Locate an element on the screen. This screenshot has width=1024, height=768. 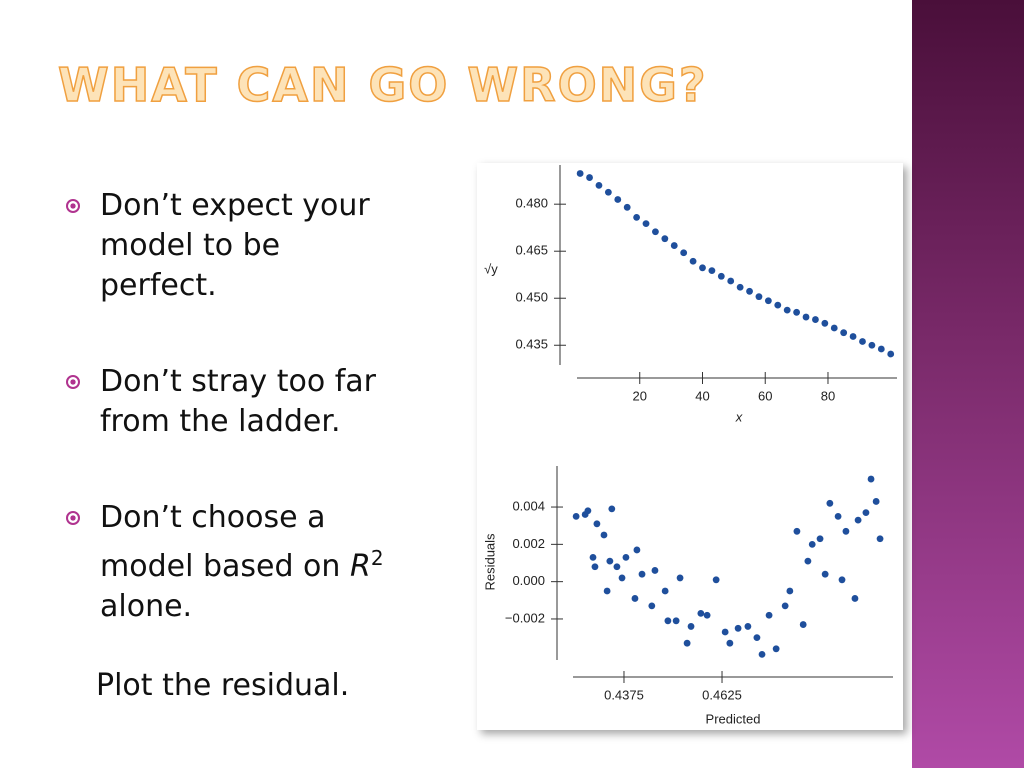
y-tick-label: −0.002 is located at coordinates (525, 617).